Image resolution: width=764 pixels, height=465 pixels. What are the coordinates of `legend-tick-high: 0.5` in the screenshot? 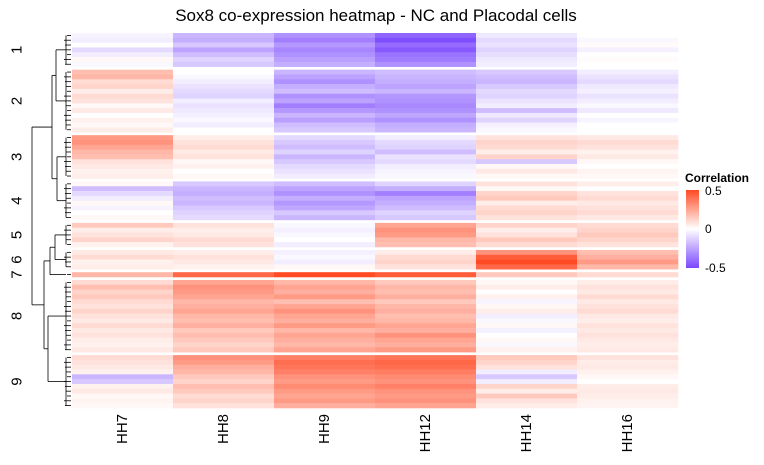 It's located at (713, 191).